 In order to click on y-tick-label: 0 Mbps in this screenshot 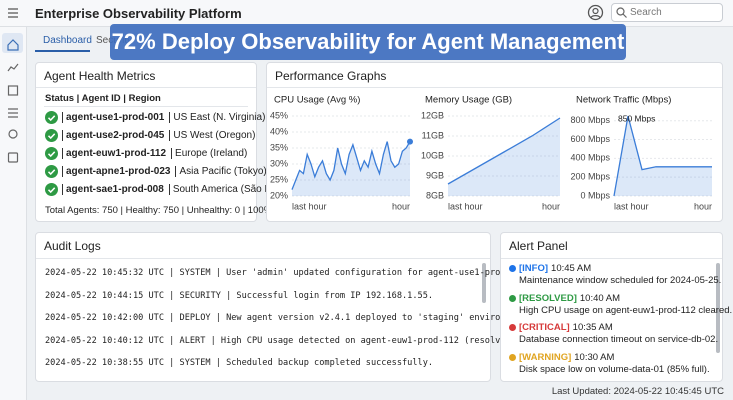, I will do `click(595, 195)`.